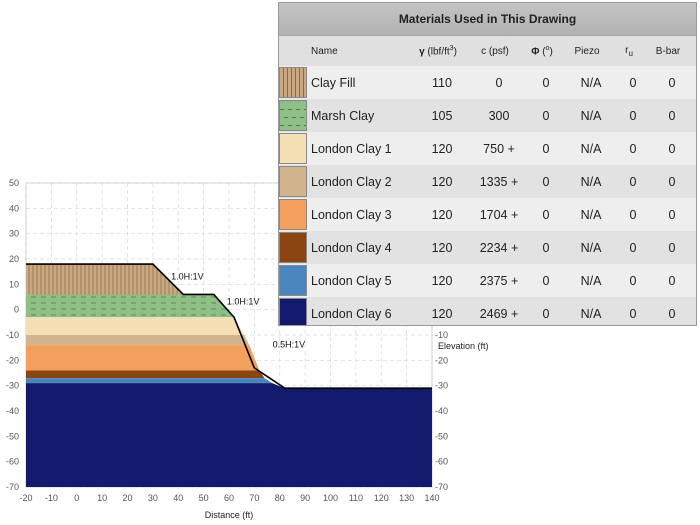  I want to click on x-tick-label: 140, so click(431, 498).